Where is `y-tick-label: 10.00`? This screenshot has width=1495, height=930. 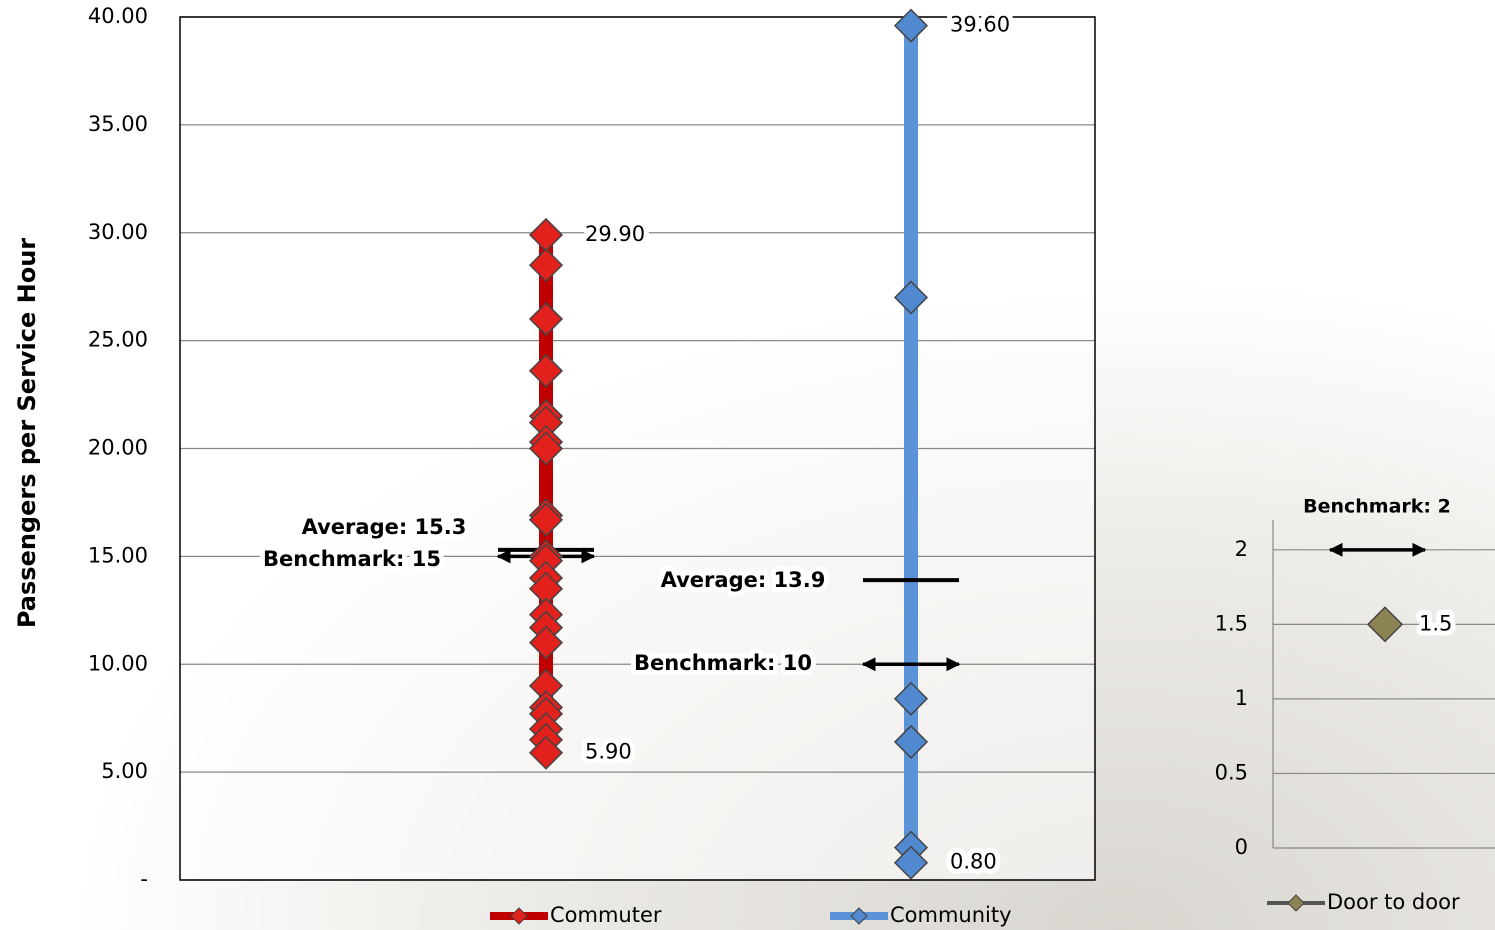 y-tick-label: 10.00 is located at coordinates (118, 663).